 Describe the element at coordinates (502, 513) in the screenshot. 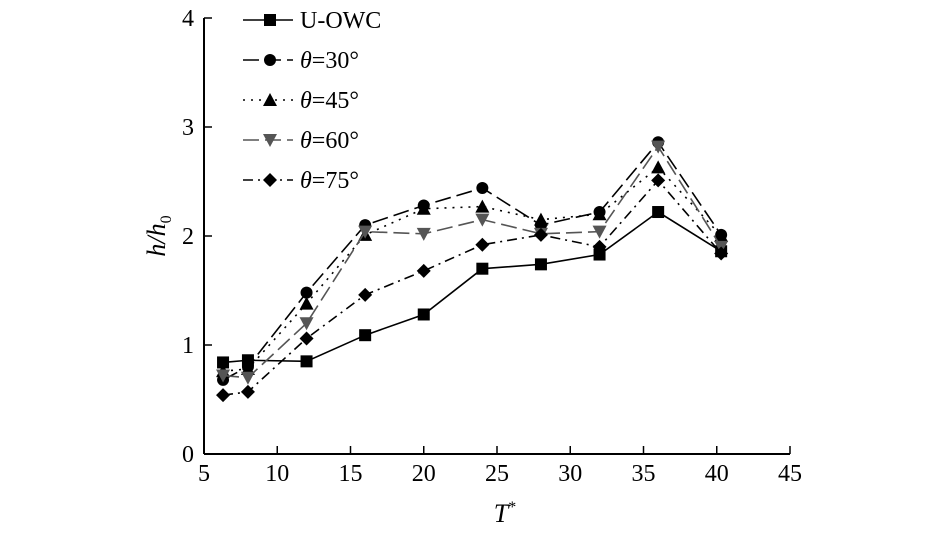

I see `x-axis-label-main: T` at that location.